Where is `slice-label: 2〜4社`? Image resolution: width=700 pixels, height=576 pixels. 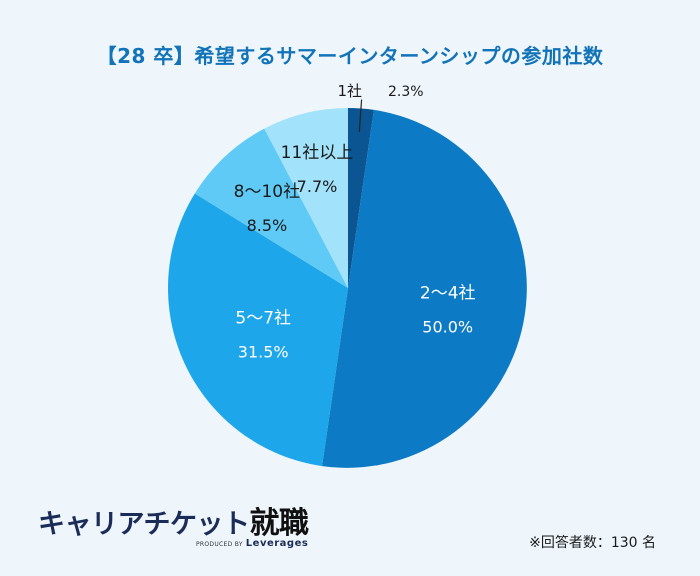
slice-label: 2〜4社 is located at coordinates (448, 294).